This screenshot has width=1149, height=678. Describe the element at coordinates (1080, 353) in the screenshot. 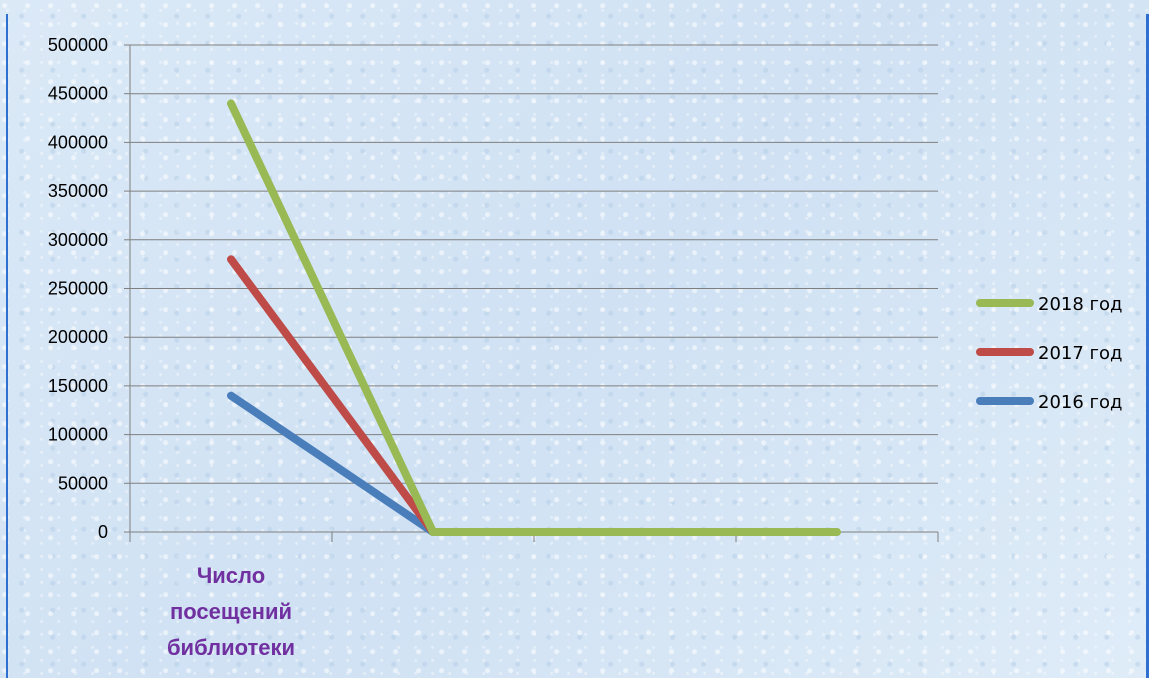

I see `legend-label: 2017 год` at that location.